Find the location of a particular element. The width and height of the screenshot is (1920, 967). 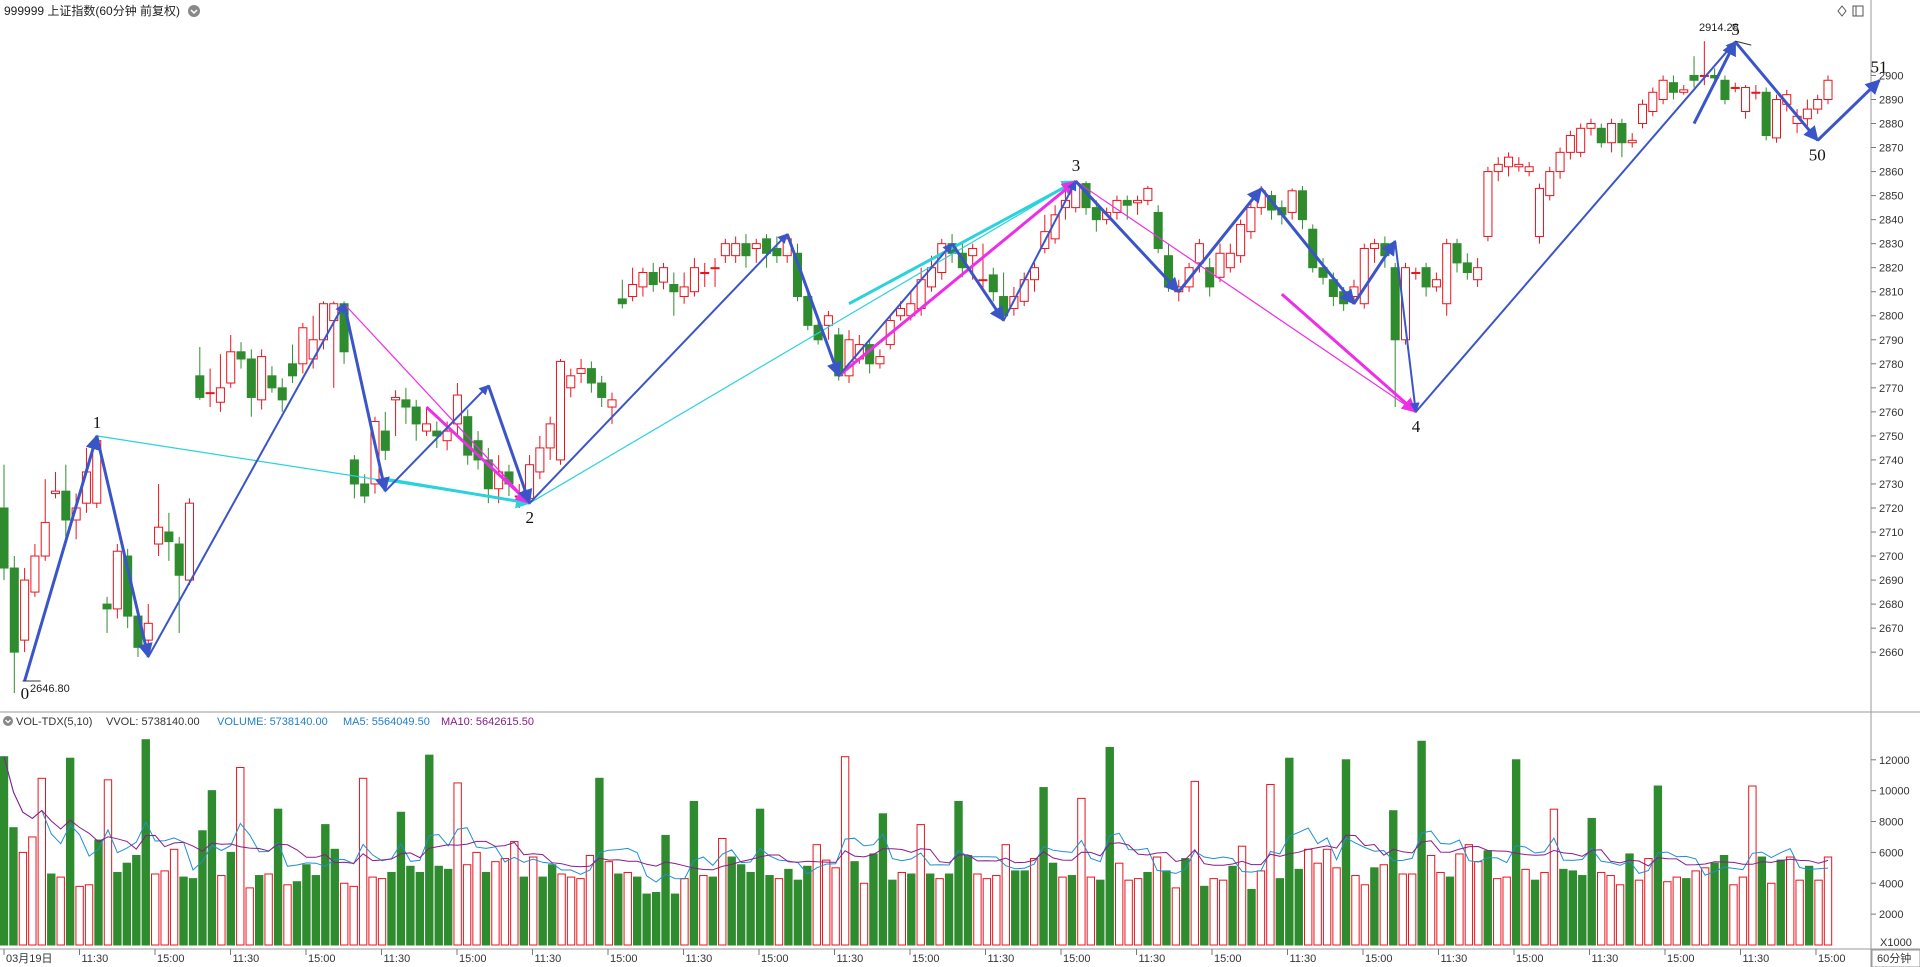

period-label: 60分钟 is located at coordinates (1894, 958).